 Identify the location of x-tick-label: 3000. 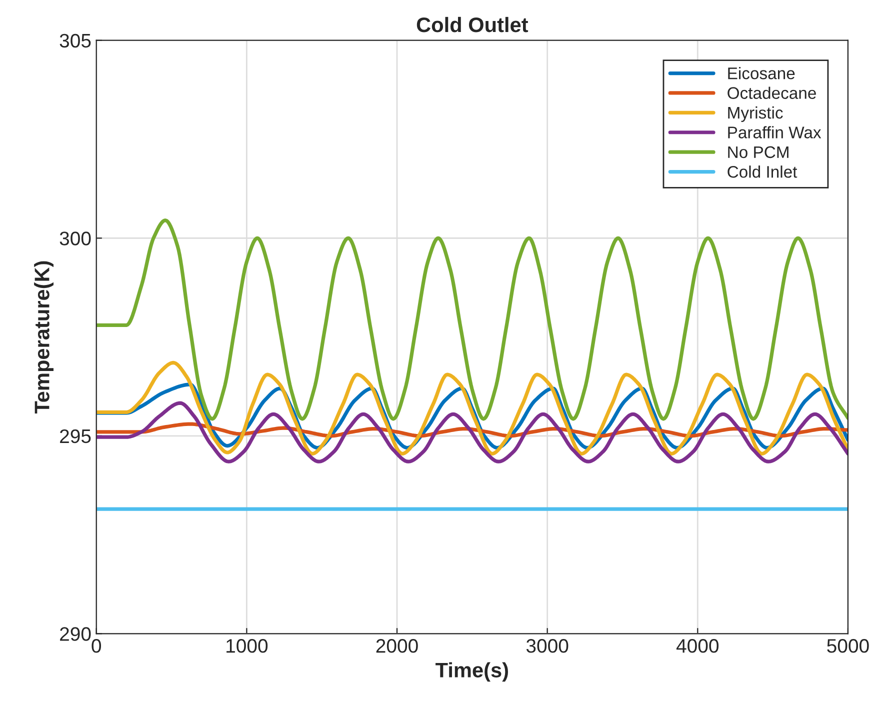
(547, 646).